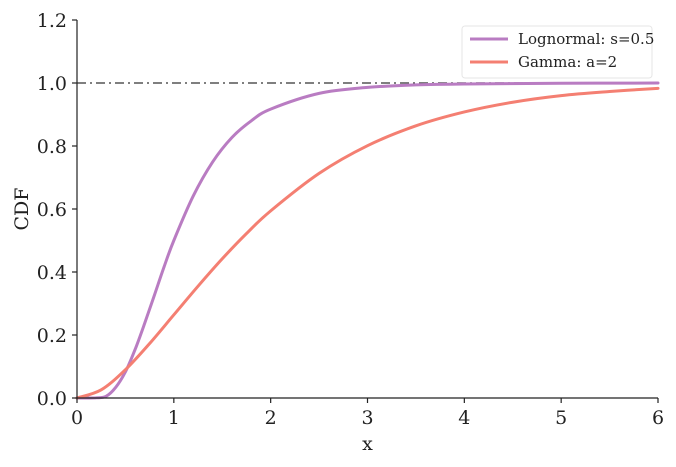 The width and height of the screenshot is (676, 467). Describe the element at coordinates (52, 84) in the screenshot. I see `y-tick-label: 1.0` at that location.